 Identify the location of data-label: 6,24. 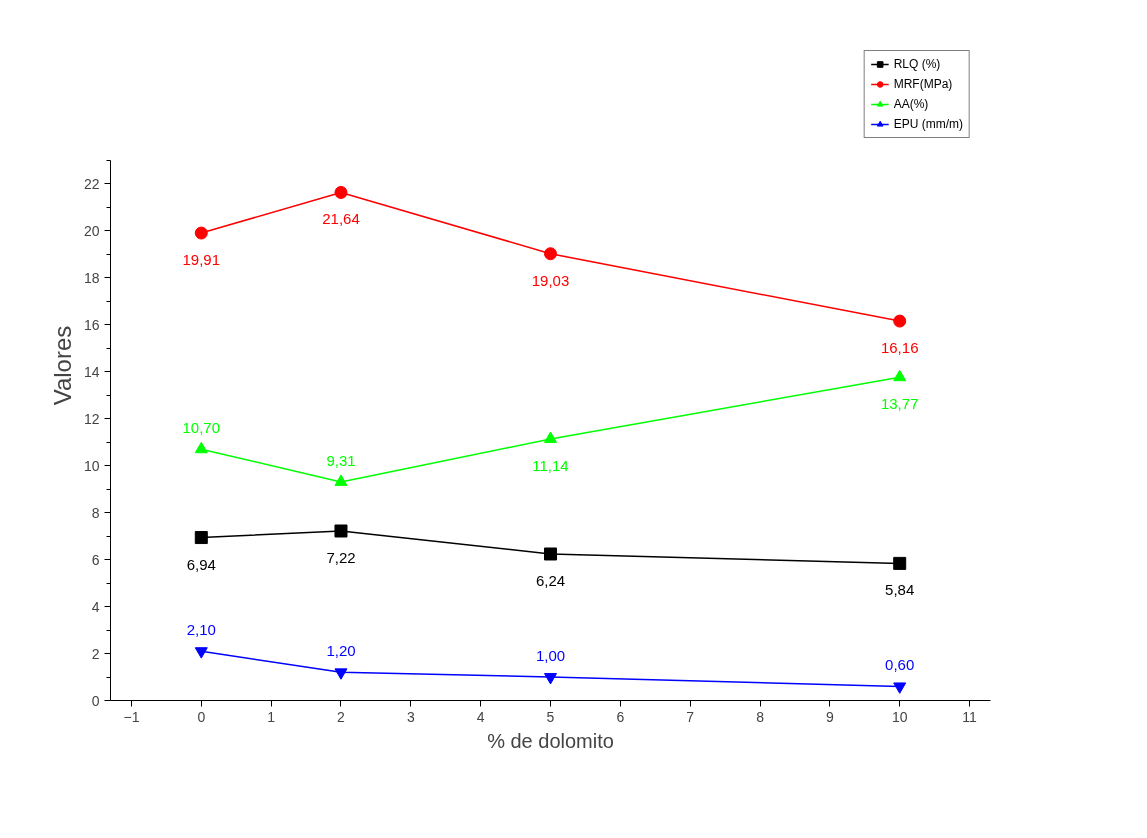
(550, 580).